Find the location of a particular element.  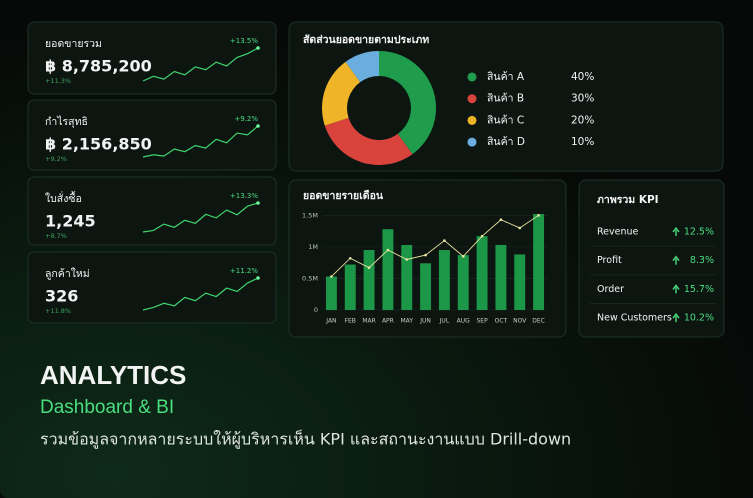

kpi-row-value: 8.3% is located at coordinates (702, 260).